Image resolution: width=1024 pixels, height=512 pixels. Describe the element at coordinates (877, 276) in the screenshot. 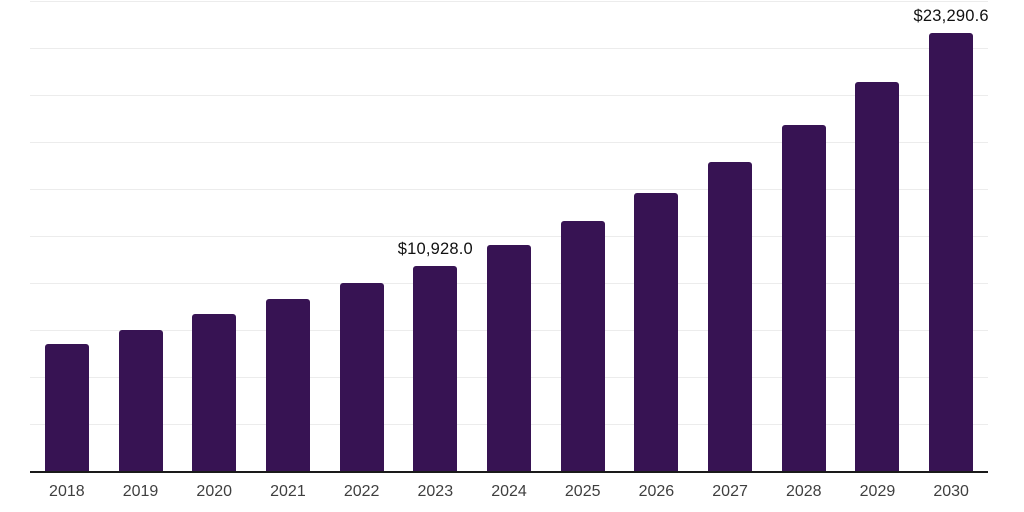

I see `bar-2029` at that location.